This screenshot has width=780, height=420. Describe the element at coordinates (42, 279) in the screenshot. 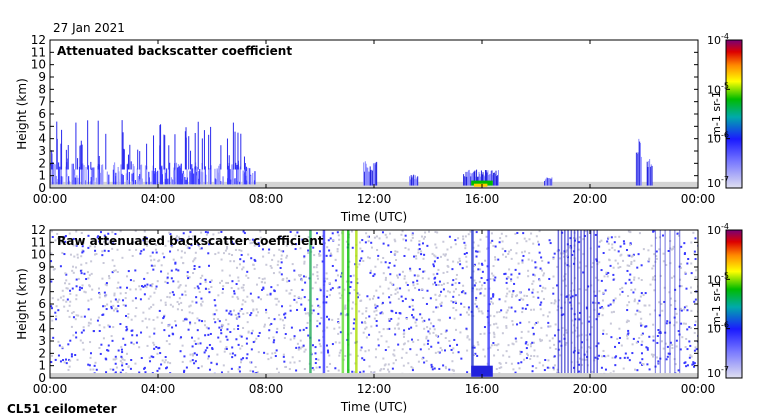

I see `y-tick-label: 8` at that location.